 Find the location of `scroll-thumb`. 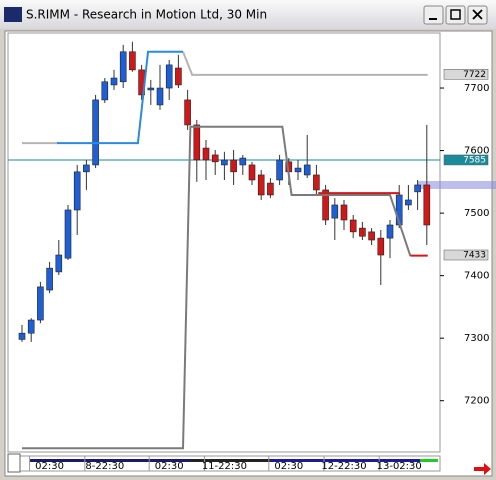

scroll-thumb is located at coordinates (14, 463).